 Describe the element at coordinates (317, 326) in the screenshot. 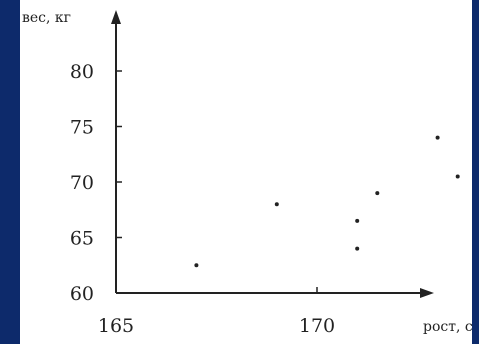

I see `x-tick-label: 170` at that location.